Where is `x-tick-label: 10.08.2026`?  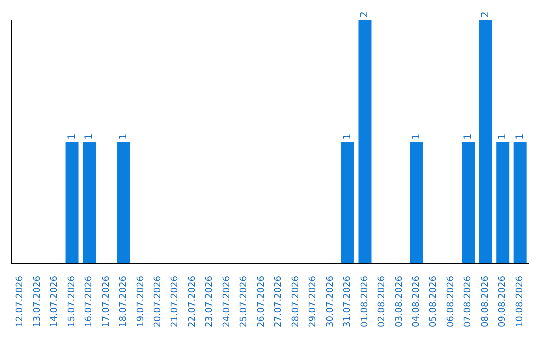
x-tick-label: 10.08.2026 is located at coordinates (520, 302).